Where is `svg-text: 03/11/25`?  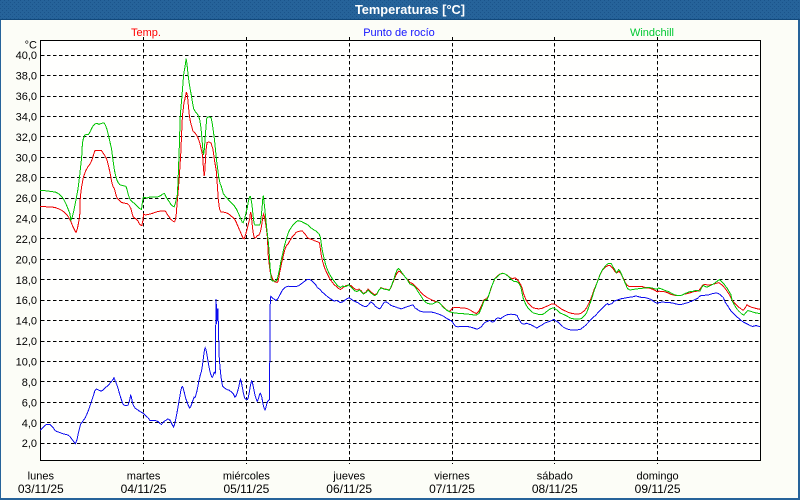 svg-text: 03/11/25 is located at coordinates (41, 489).